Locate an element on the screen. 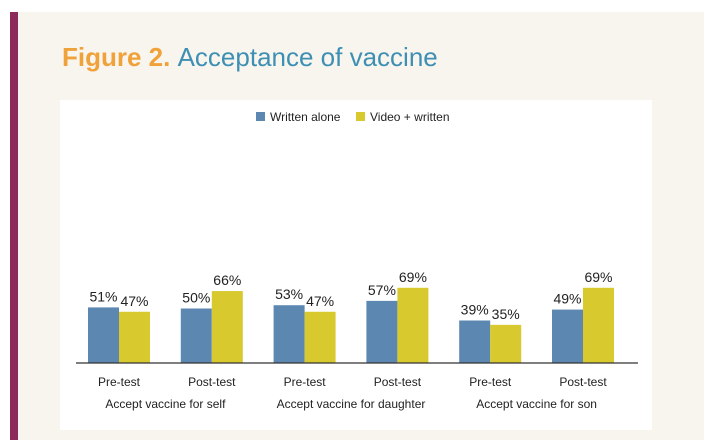  category-label-4: Post-test is located at coordinates (398, 382).